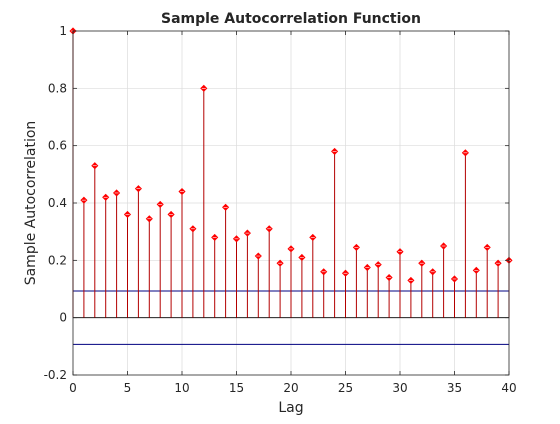  What do you see at coordinates (291, 19) in the screenshot?
I see `chart-title: Sample Autocorrelation Function` at bounding box center [291, 19].